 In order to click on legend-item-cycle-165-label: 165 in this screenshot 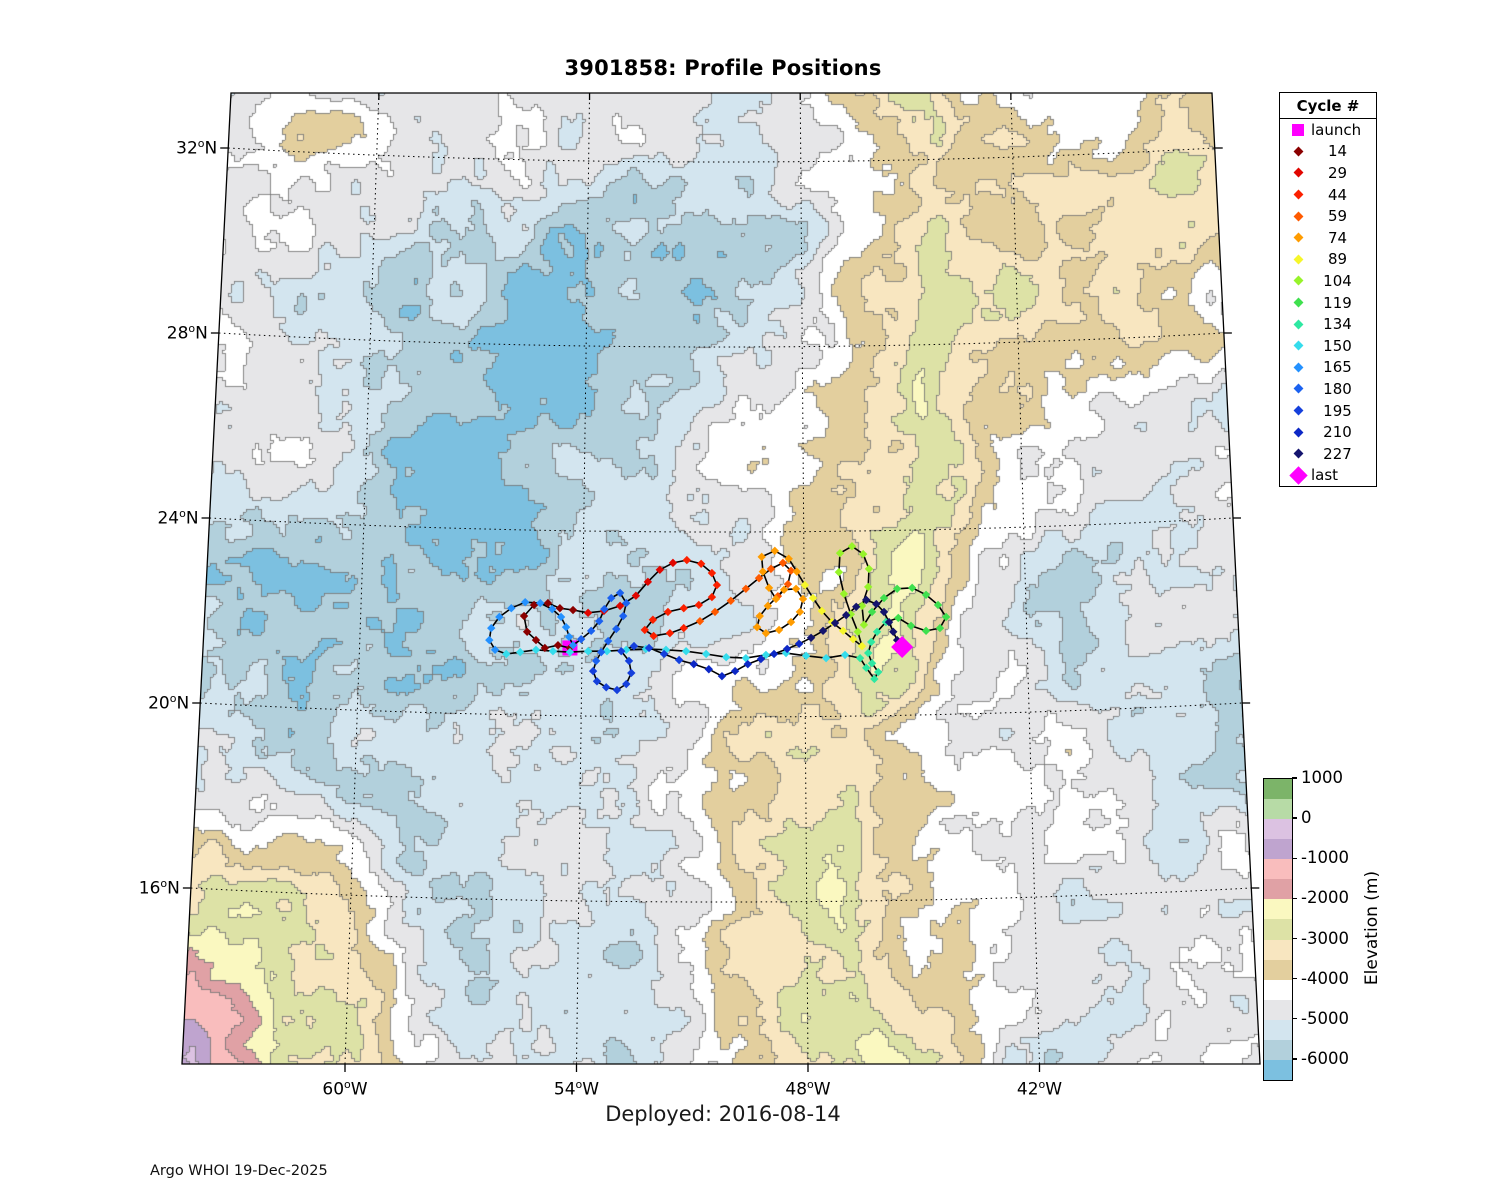, I will do `click(1337, 367)`.